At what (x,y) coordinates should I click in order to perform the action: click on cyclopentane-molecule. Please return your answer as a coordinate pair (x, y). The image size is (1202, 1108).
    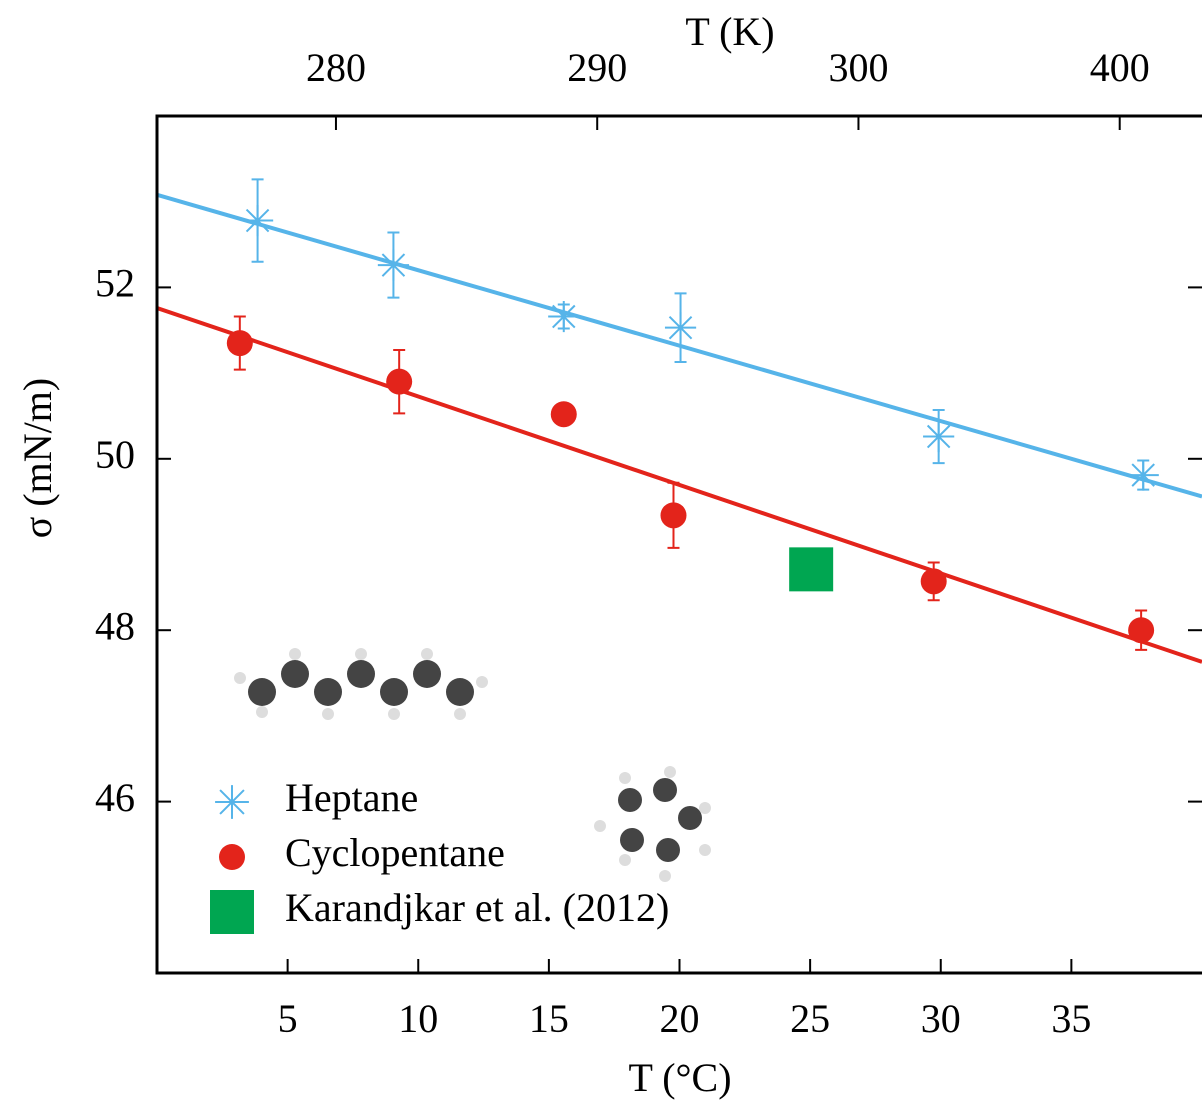
    Looking at the image, I should click on (652, 824).